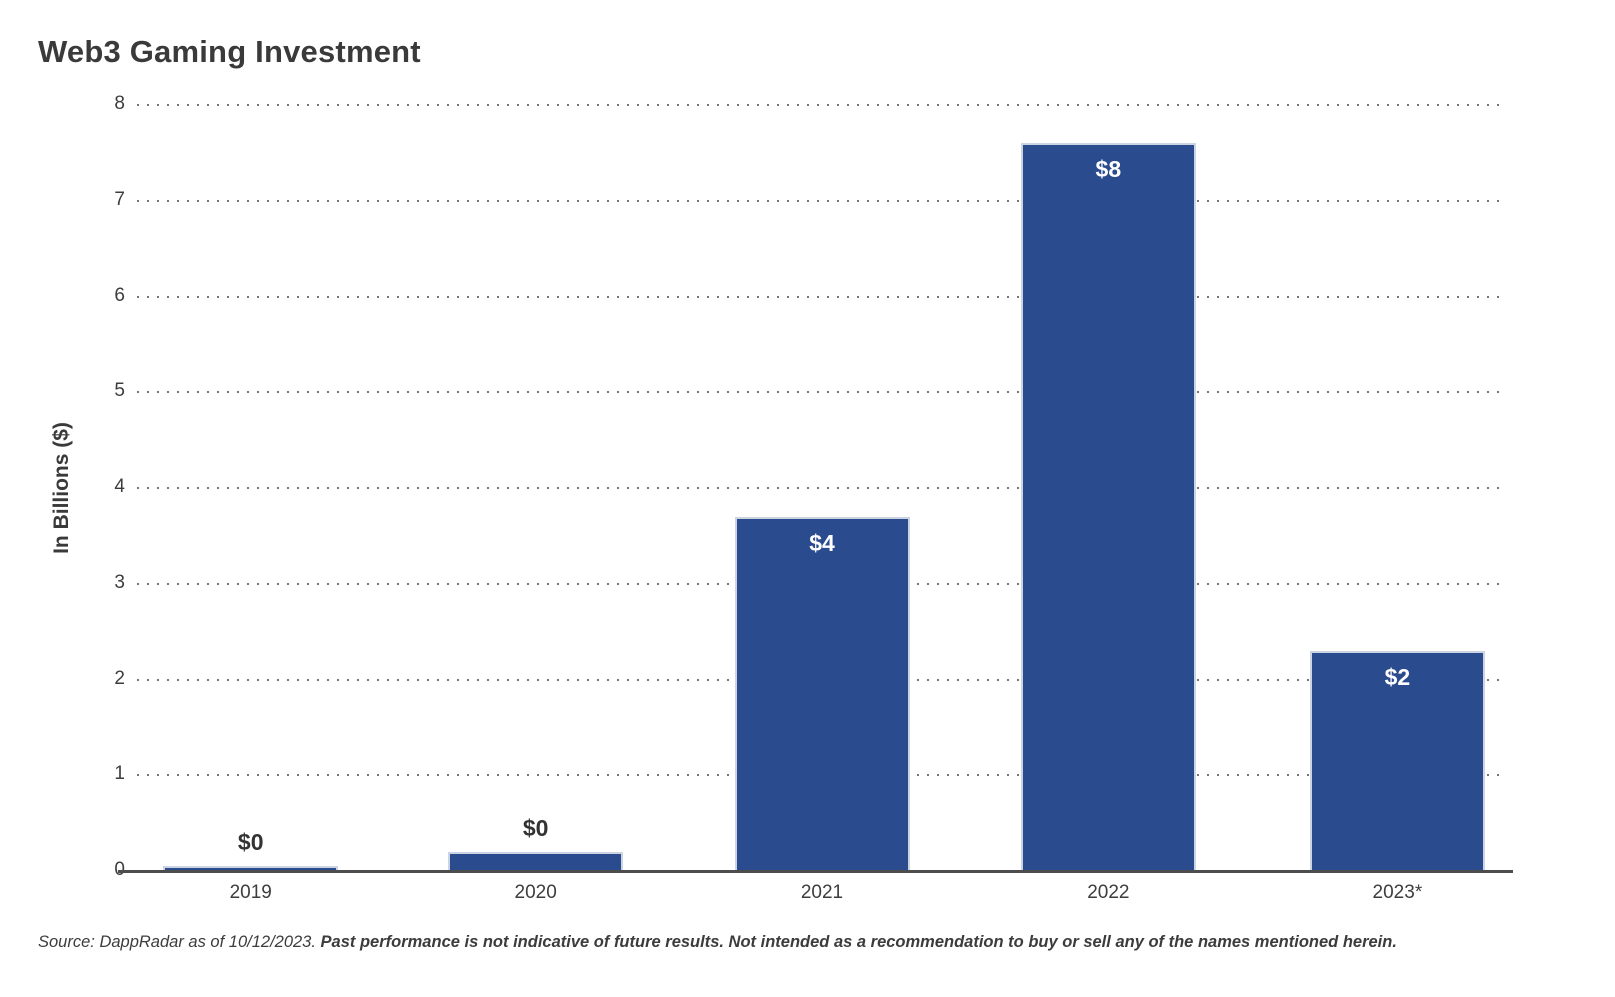 The image size is (1615, 997). Describe the element at coordinates (535, 827) in the screenshot. I see `bar-value-label-2020: $0` at that location.